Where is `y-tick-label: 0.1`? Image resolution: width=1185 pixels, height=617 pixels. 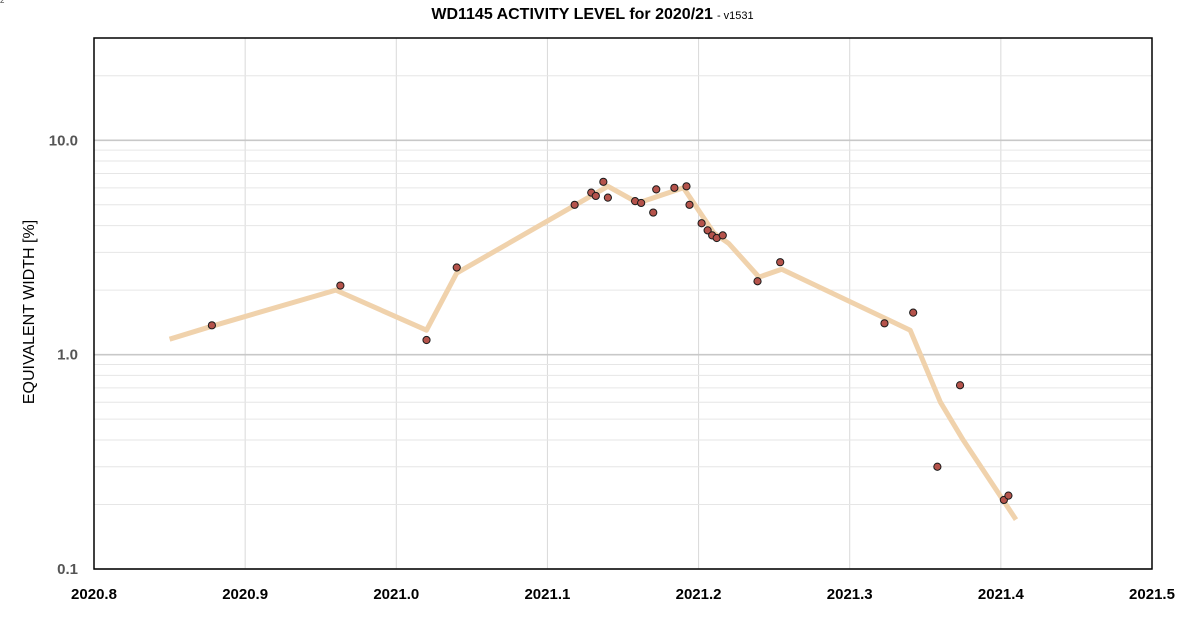 y-tick-label: 0.1 is located at coordinates (67, 569).